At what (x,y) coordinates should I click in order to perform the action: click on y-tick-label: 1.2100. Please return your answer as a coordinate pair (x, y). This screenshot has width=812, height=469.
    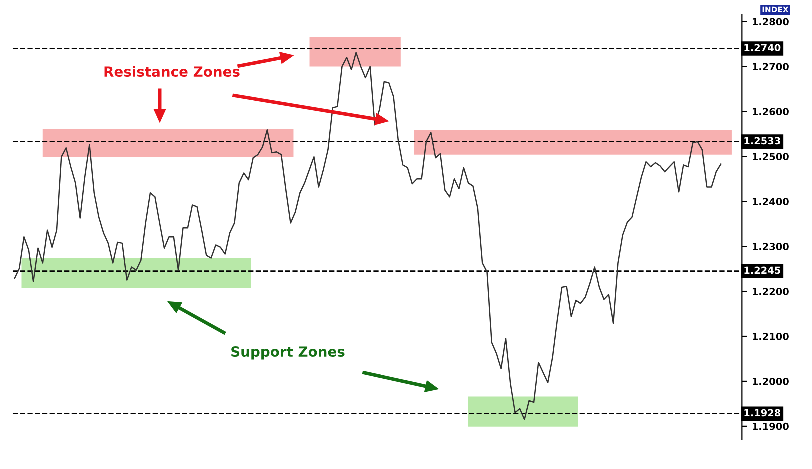
    Looking at the image, I should click on (770, 336).